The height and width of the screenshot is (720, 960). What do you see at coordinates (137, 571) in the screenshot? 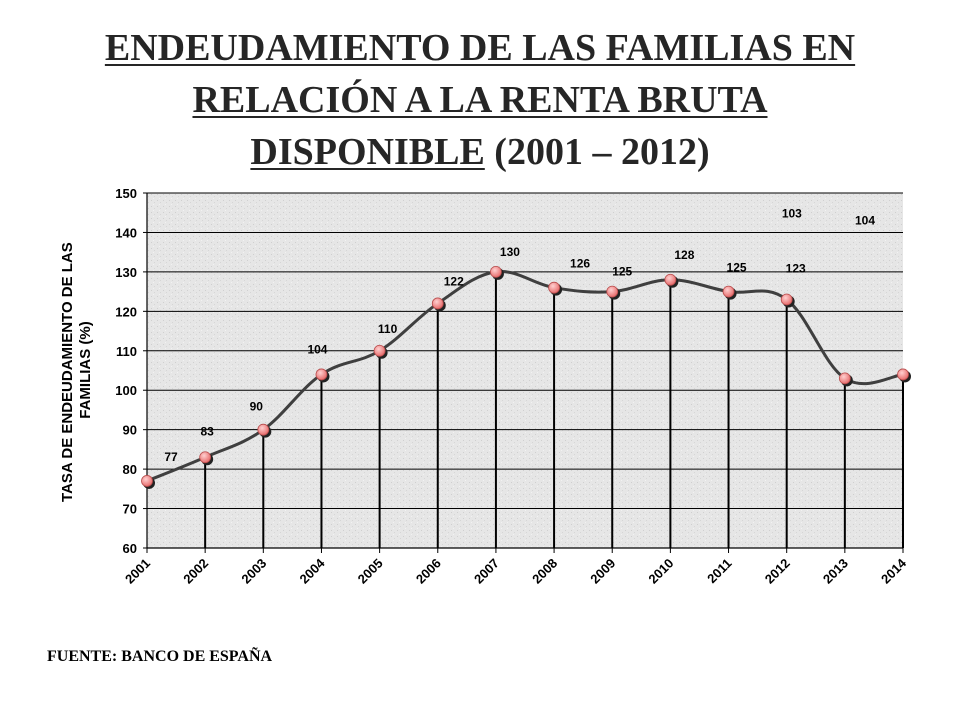
I see `x-tick-label: 2001` at bounding box center [137, 571].